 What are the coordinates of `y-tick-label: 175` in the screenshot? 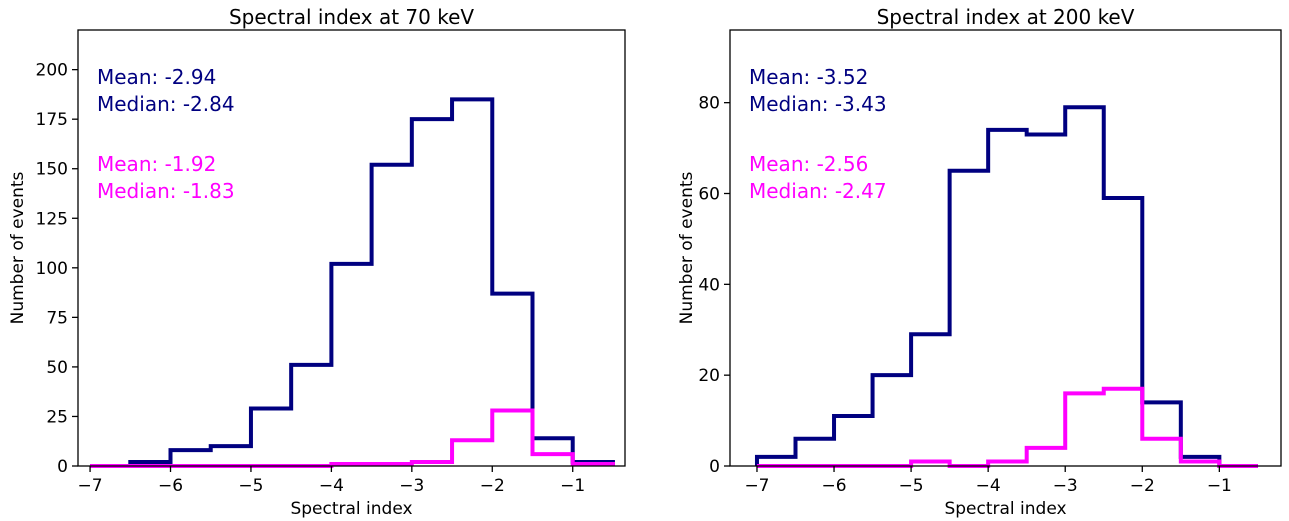 It's located at (52, 120).